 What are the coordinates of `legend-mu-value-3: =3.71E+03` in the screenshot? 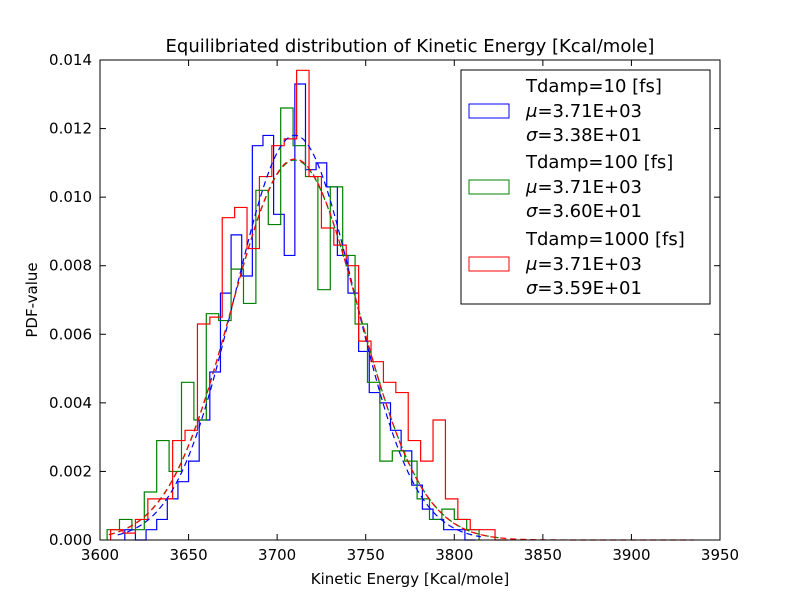 It's located at (589, 264).